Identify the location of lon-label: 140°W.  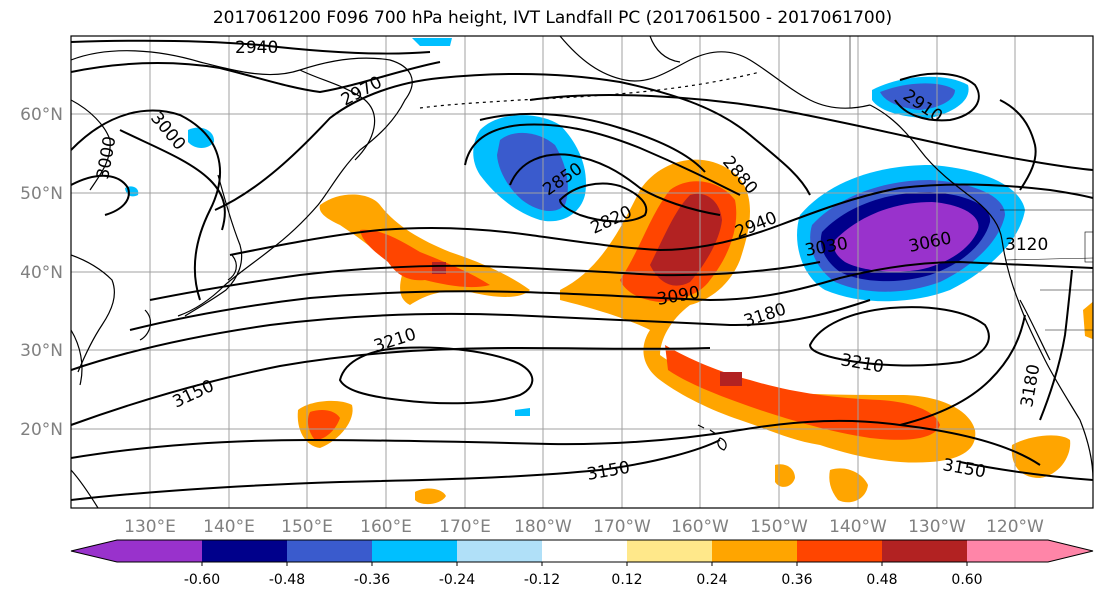
(858, 527).